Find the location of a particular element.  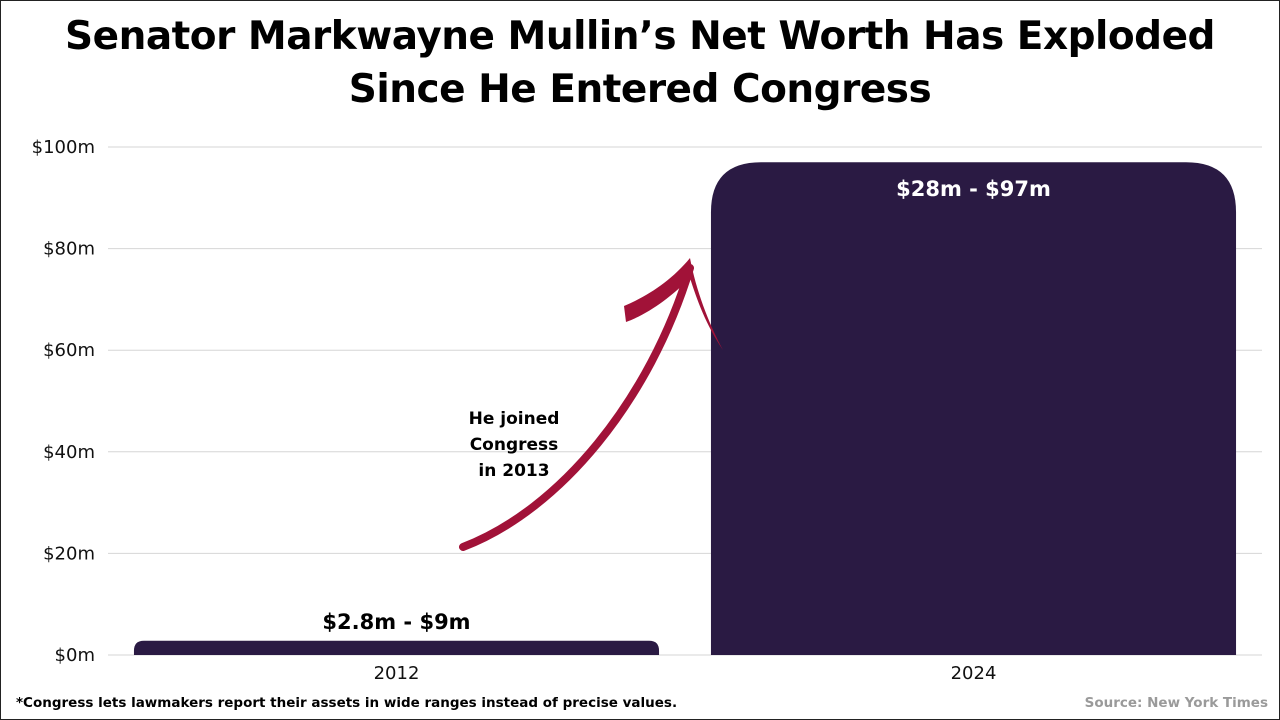

y-axis-ticks: $0m $20m $40m $60m $80m $100m is located at coordinates (63, 401).